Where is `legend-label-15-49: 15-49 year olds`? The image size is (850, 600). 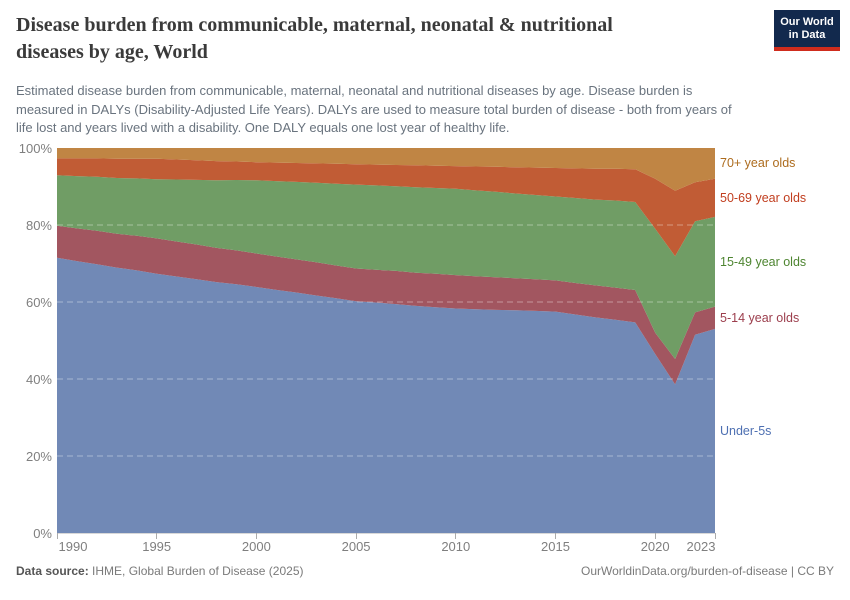 legend-label-15-49: 15-49 year olds is located at coordinates (763, 261).